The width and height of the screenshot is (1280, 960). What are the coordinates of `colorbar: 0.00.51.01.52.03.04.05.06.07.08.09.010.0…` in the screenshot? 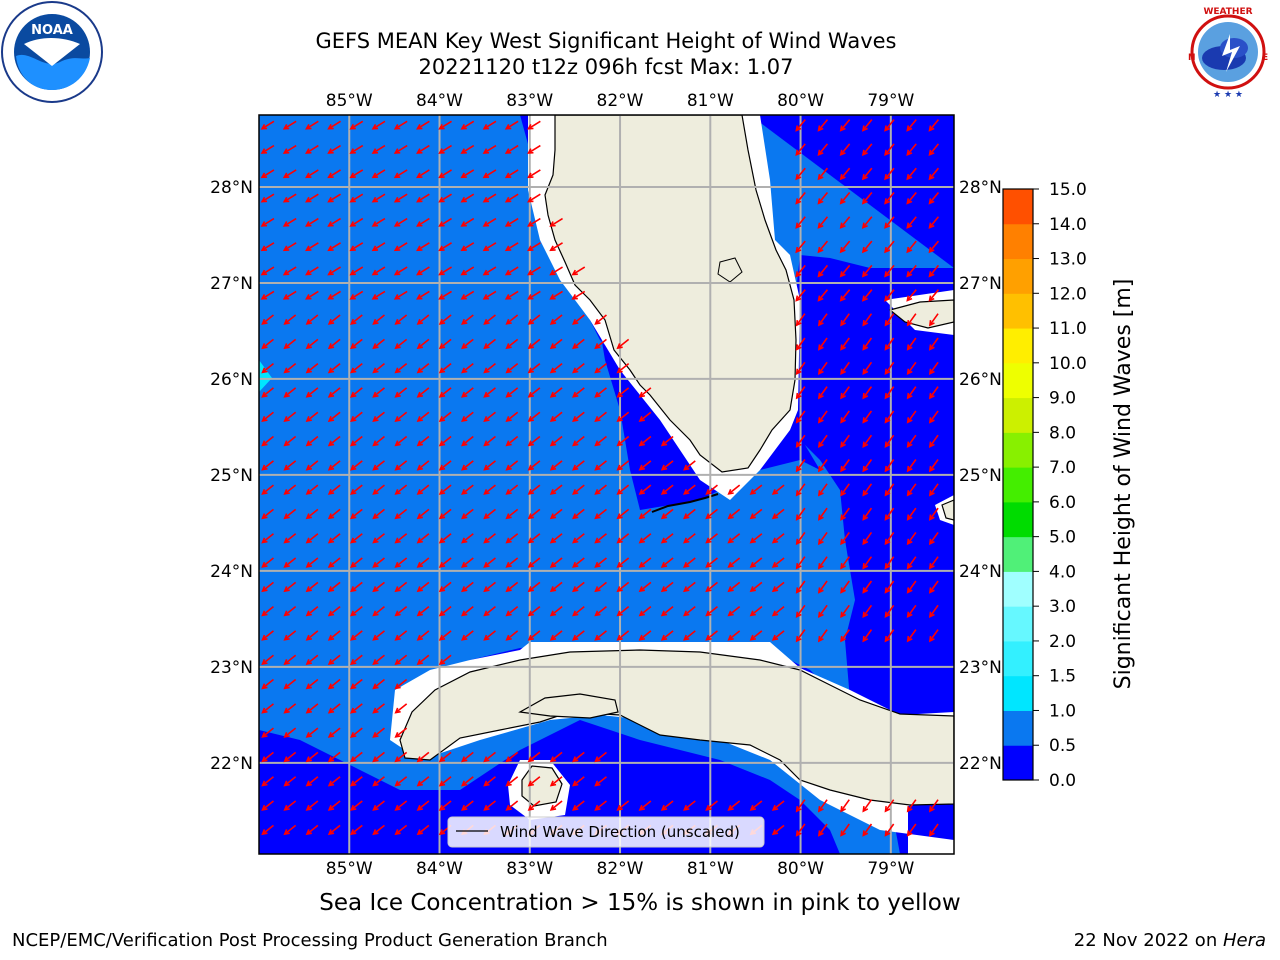 It's located at (1044, 485).